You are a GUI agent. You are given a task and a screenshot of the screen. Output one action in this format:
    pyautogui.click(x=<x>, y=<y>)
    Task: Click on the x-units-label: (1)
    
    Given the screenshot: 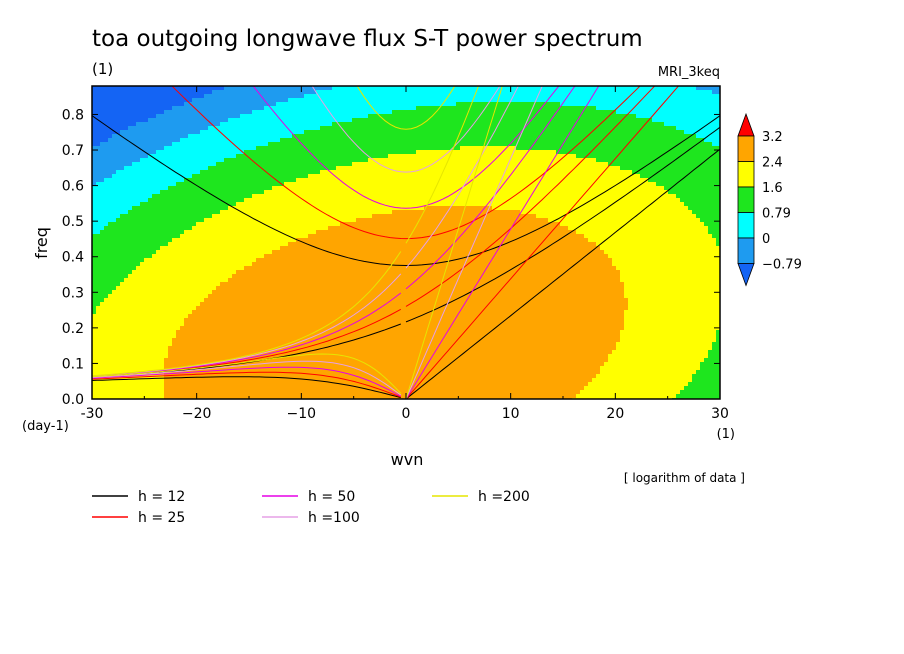 What is the action you would take?
    pyautogui.click(x=726, y=434)
    